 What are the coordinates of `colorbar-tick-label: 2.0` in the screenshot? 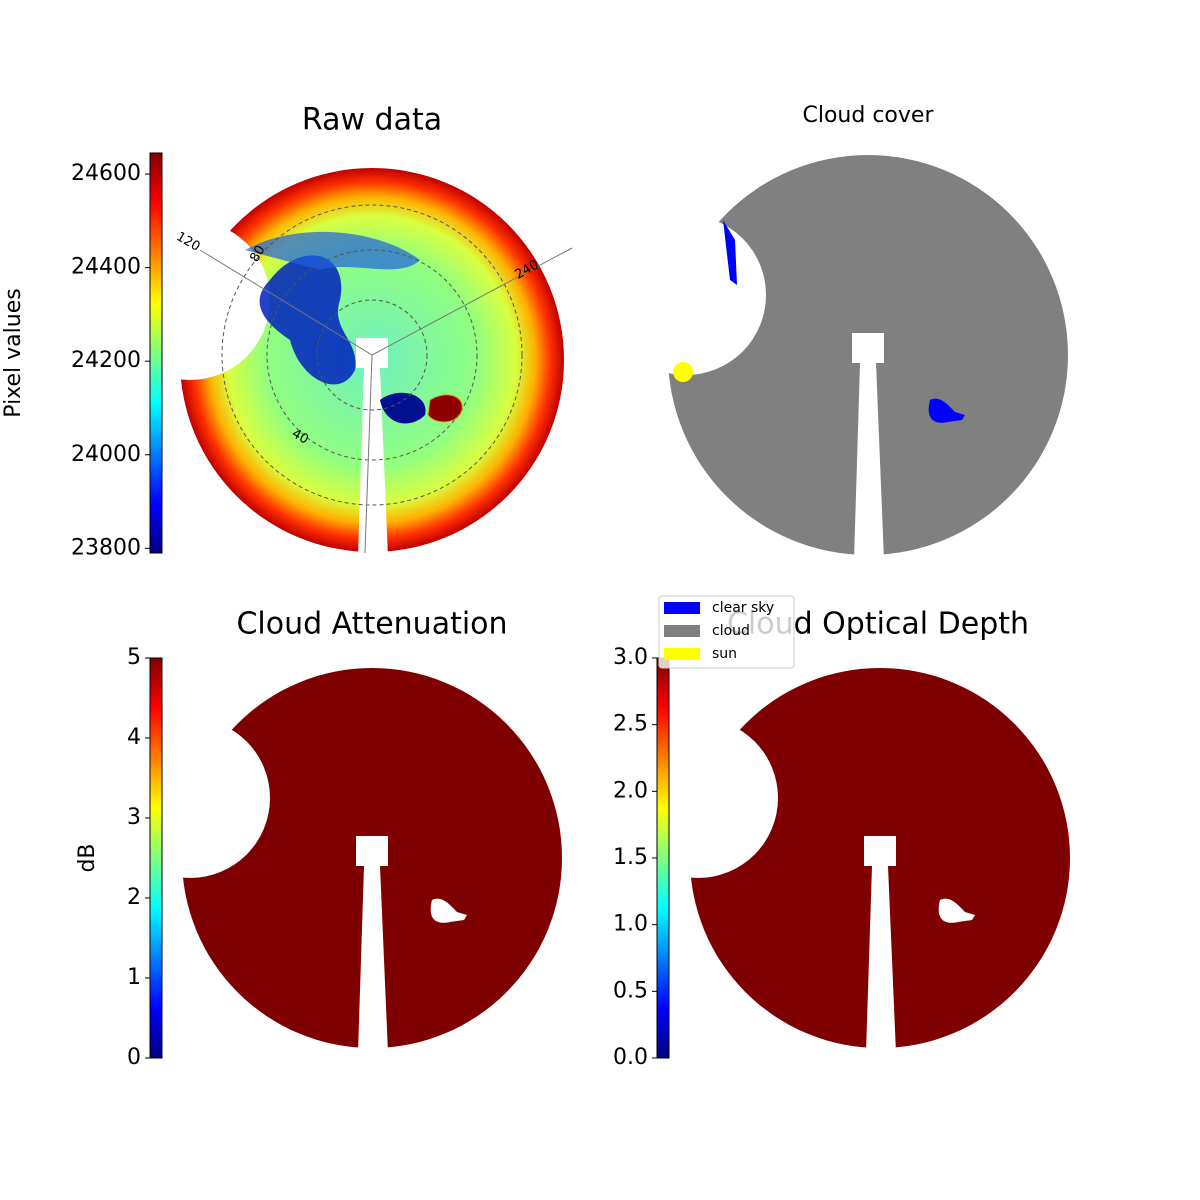 It's located at (630, 790).